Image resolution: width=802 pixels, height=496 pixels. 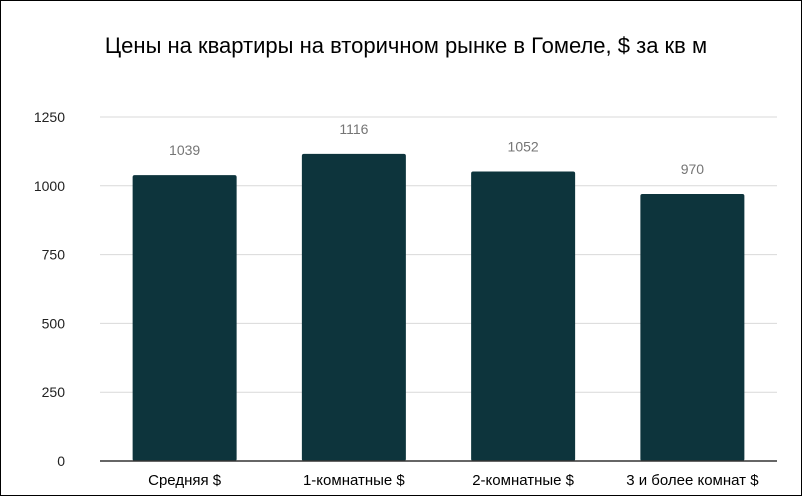 I want to click on data-label: 1039, so click(x=184, y=150).